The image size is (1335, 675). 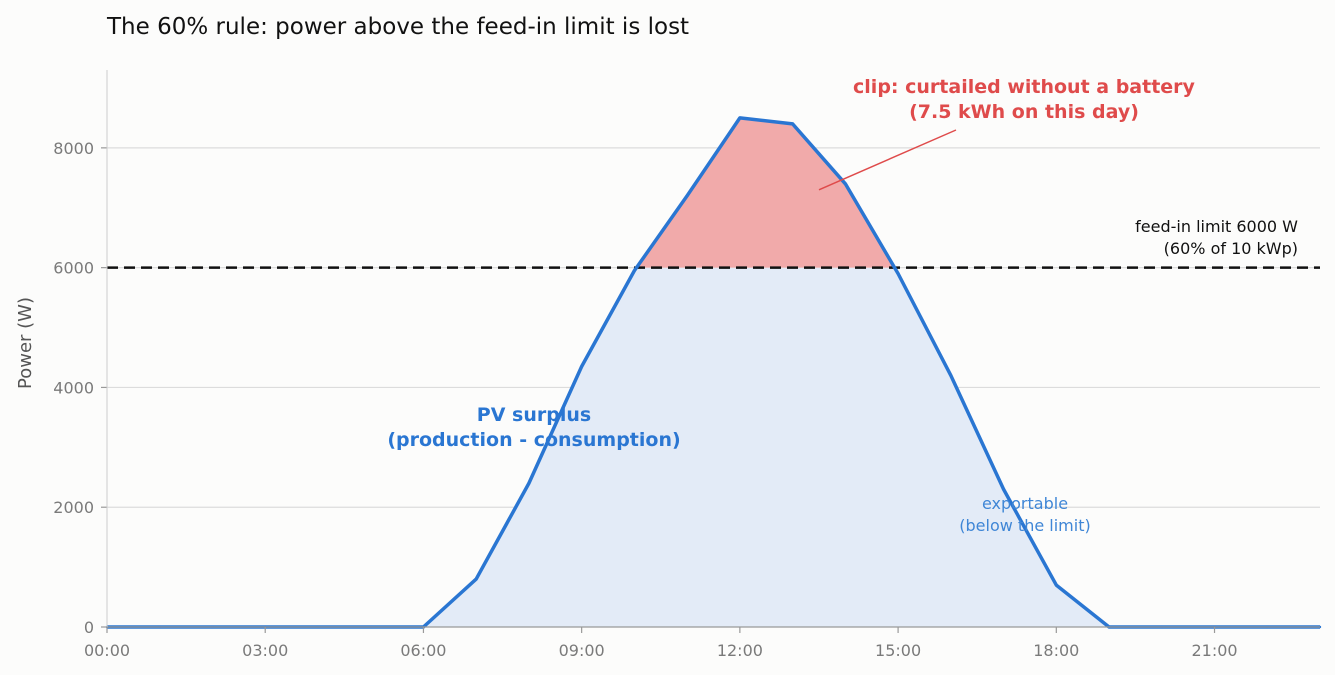 I want to click on surplus-annotation-line1: PV surplus, so click(x=534, y=415).